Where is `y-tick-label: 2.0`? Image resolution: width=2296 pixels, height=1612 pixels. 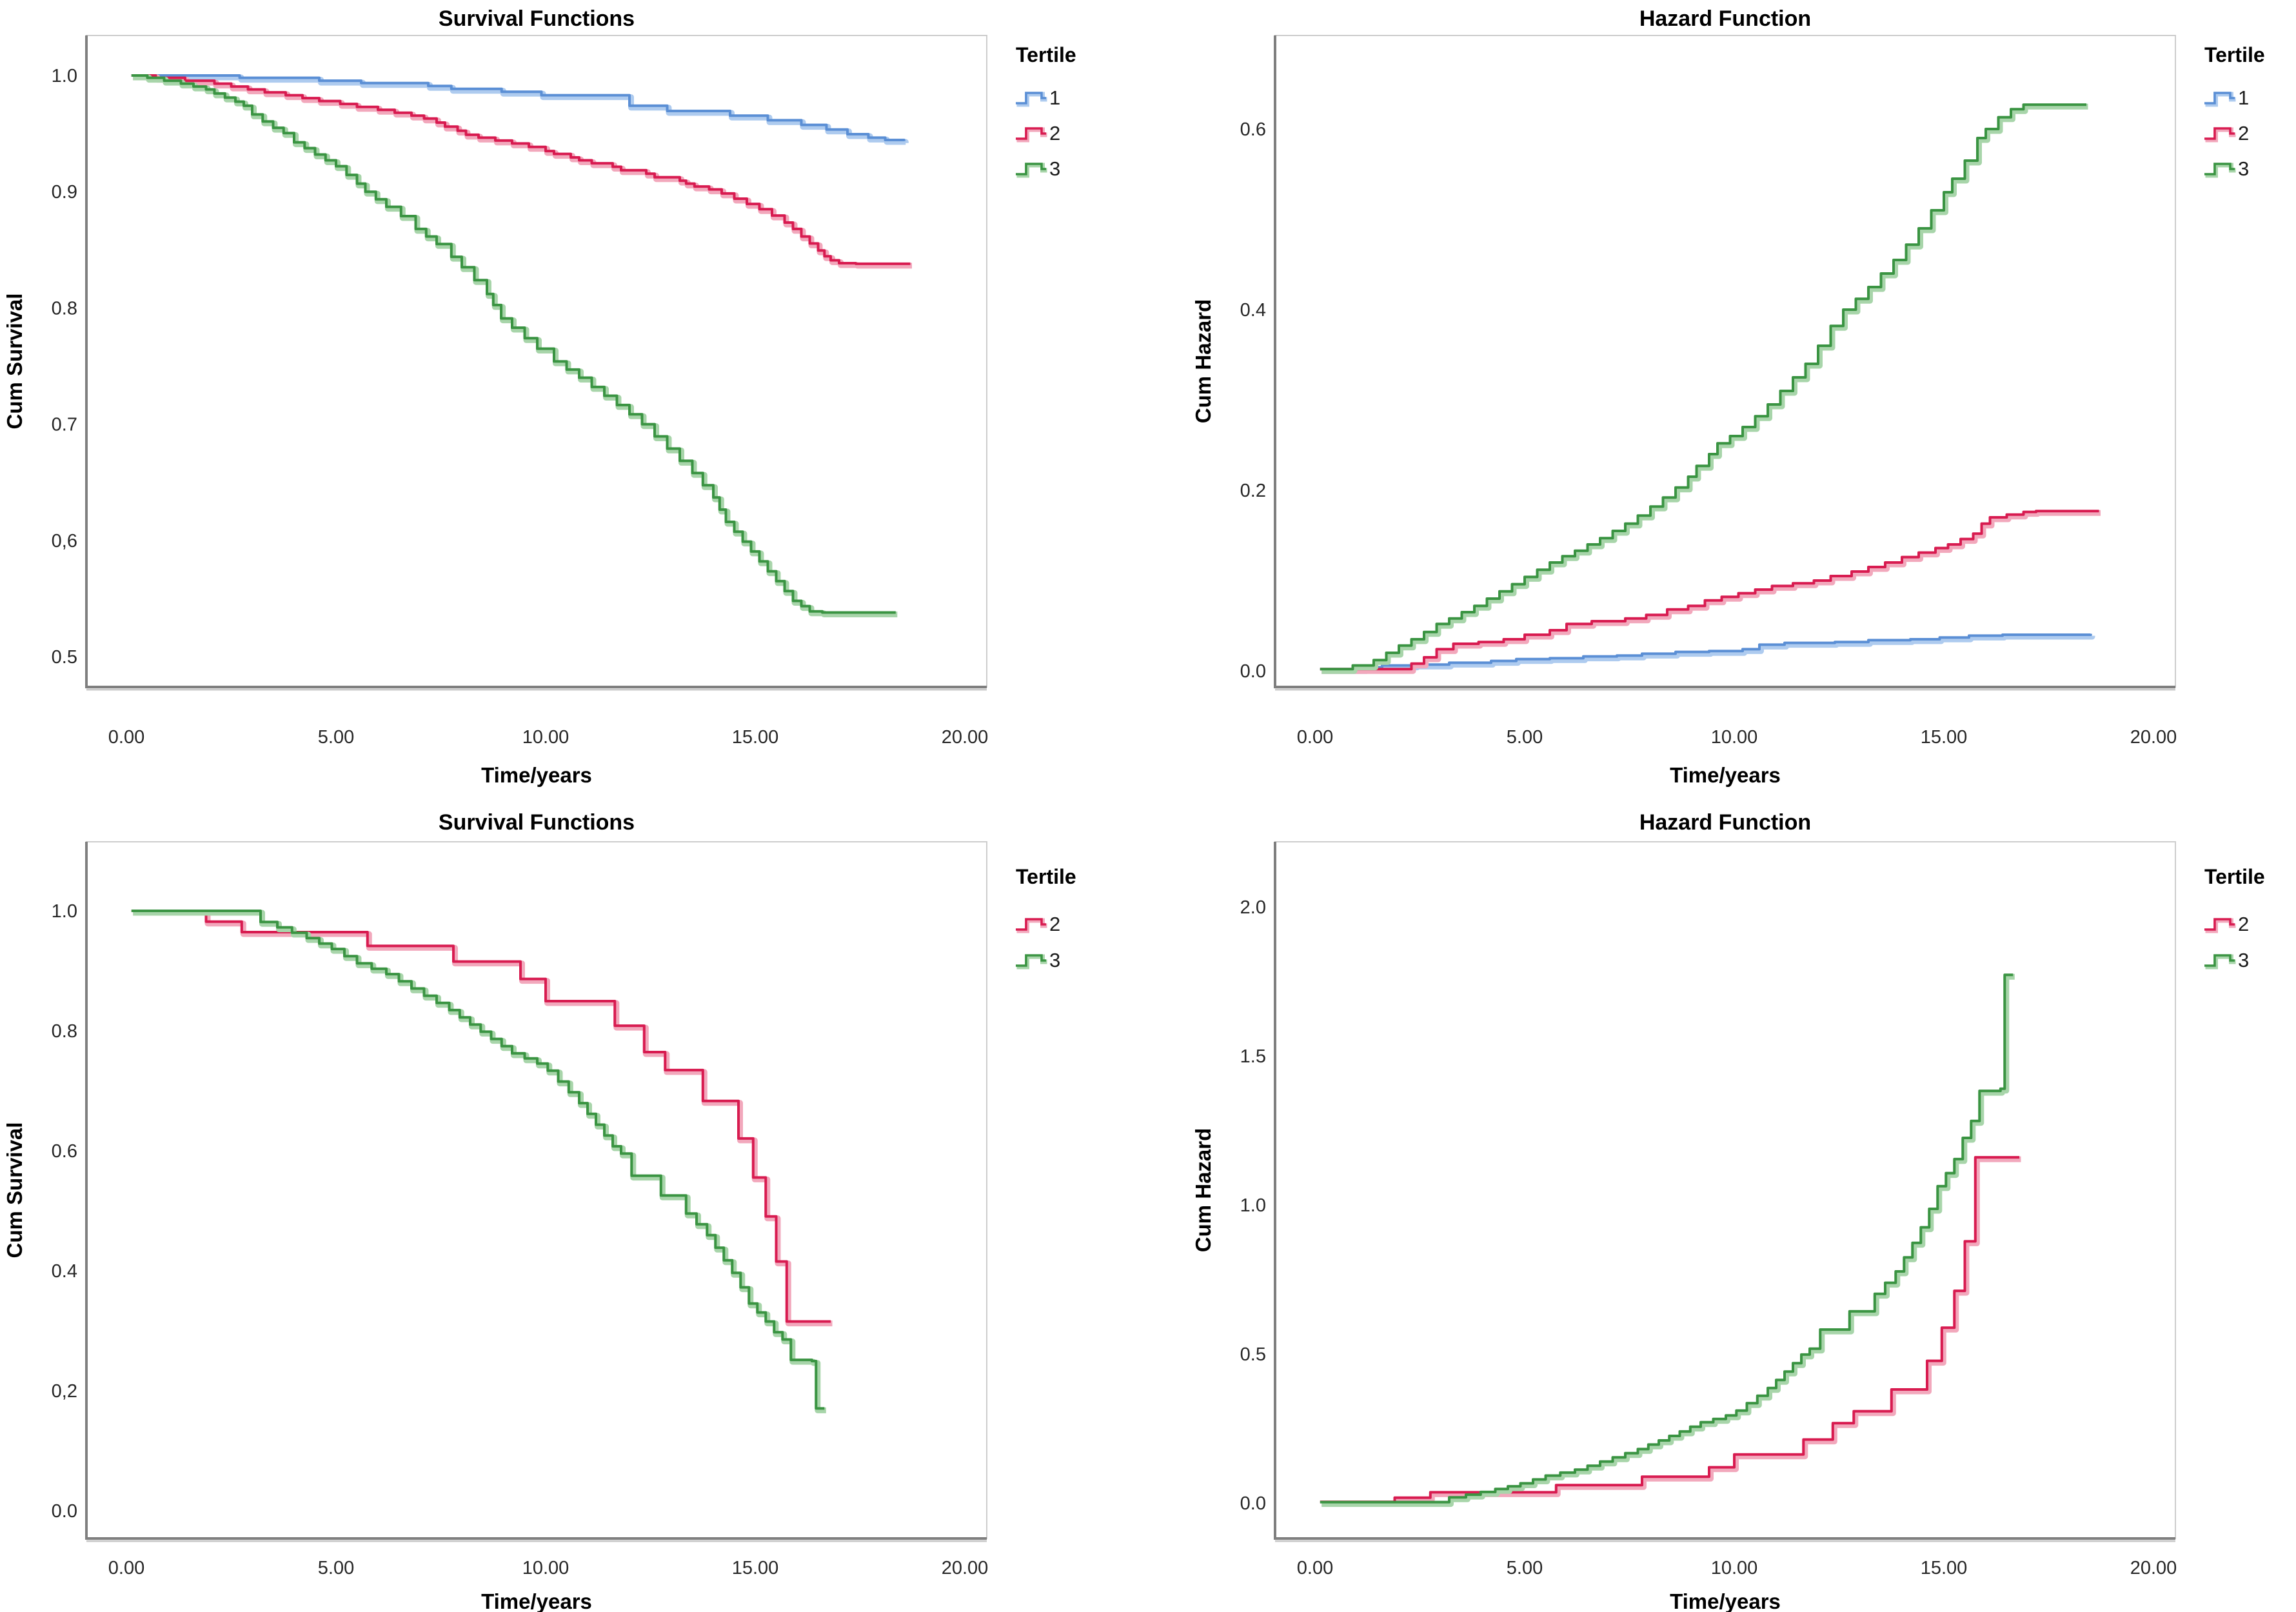
y-tick-label: 2.0 is located at coordinates (1253, 908).